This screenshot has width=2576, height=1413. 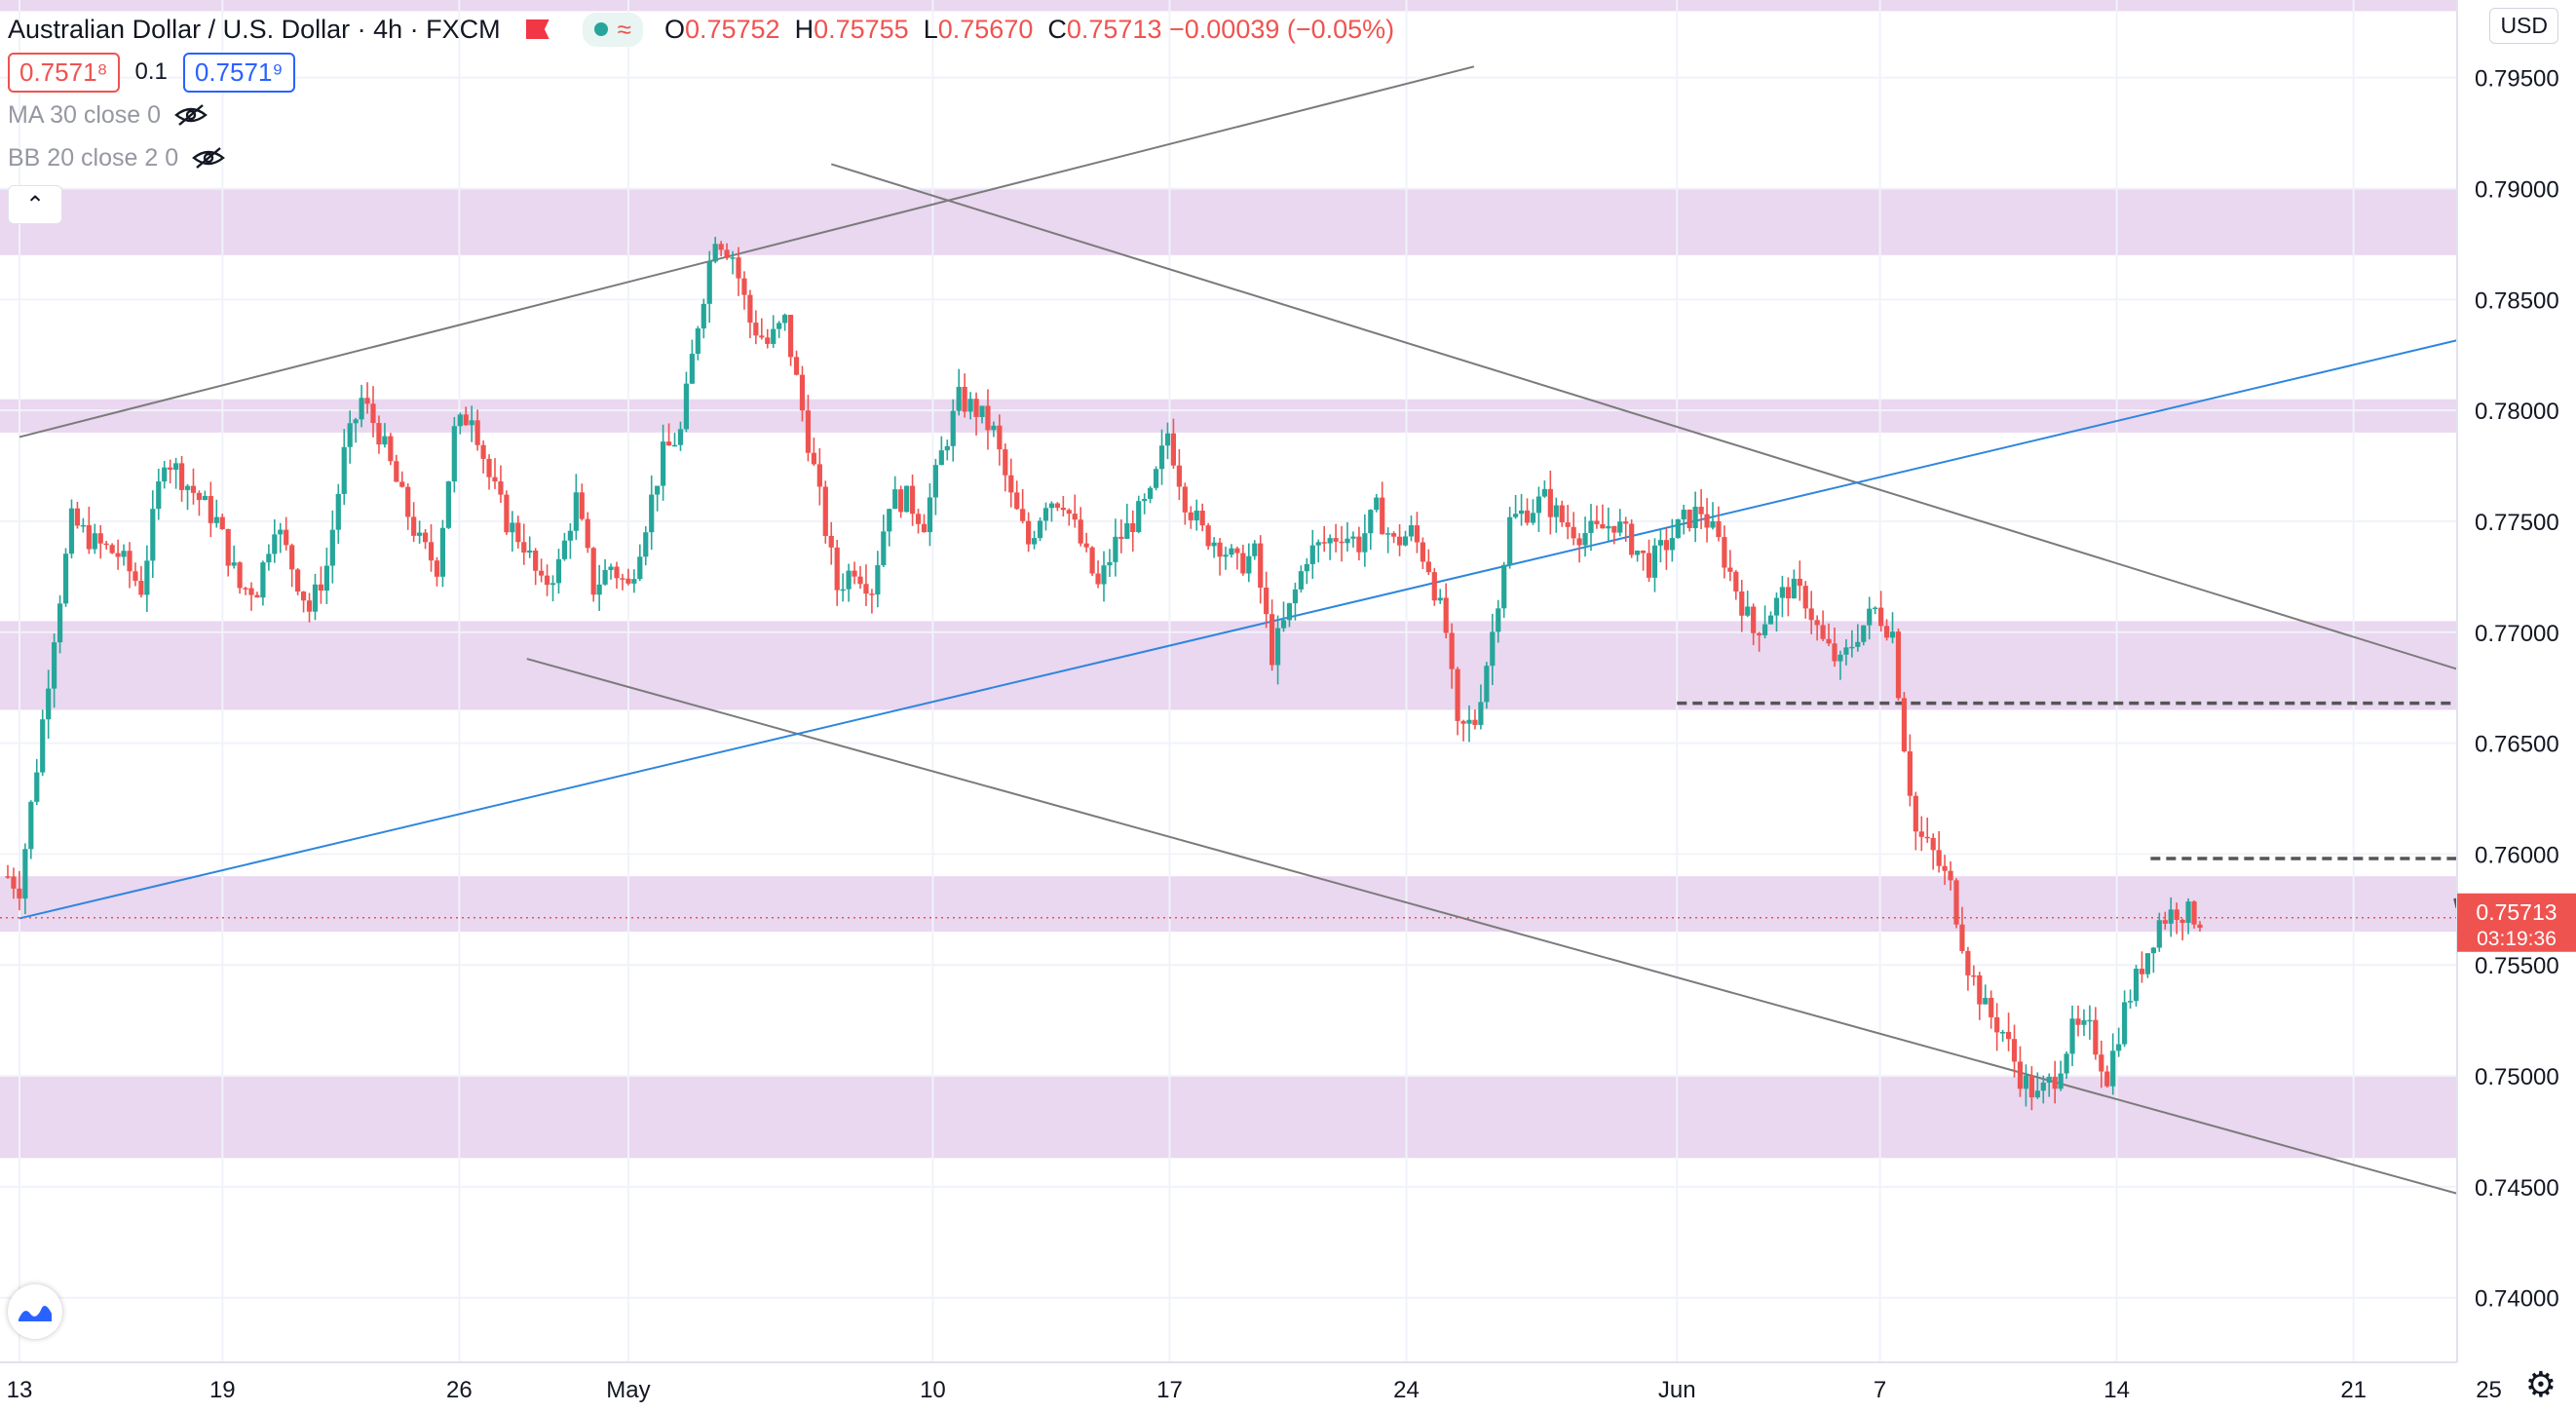 I want to click on eye-hidden-icon, so click(x=191, y=115).